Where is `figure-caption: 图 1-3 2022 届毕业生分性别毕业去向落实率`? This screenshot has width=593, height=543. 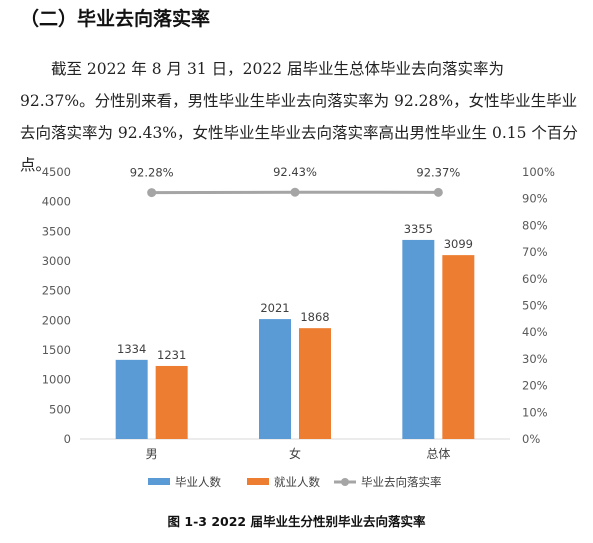
figure-caption: 图 1-3 2022 届毕业生分性别毕业去向落实率 is located at coordinates (296, 521).